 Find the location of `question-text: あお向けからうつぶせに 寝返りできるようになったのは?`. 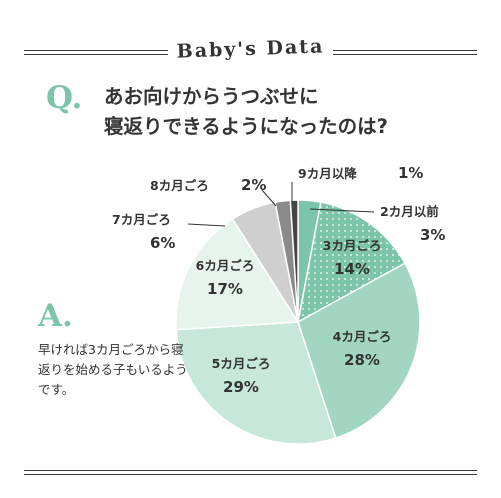

question-text: あお向けからうつぶせに 寝返りできるようになったのは? is located at coordinates (246, 112).